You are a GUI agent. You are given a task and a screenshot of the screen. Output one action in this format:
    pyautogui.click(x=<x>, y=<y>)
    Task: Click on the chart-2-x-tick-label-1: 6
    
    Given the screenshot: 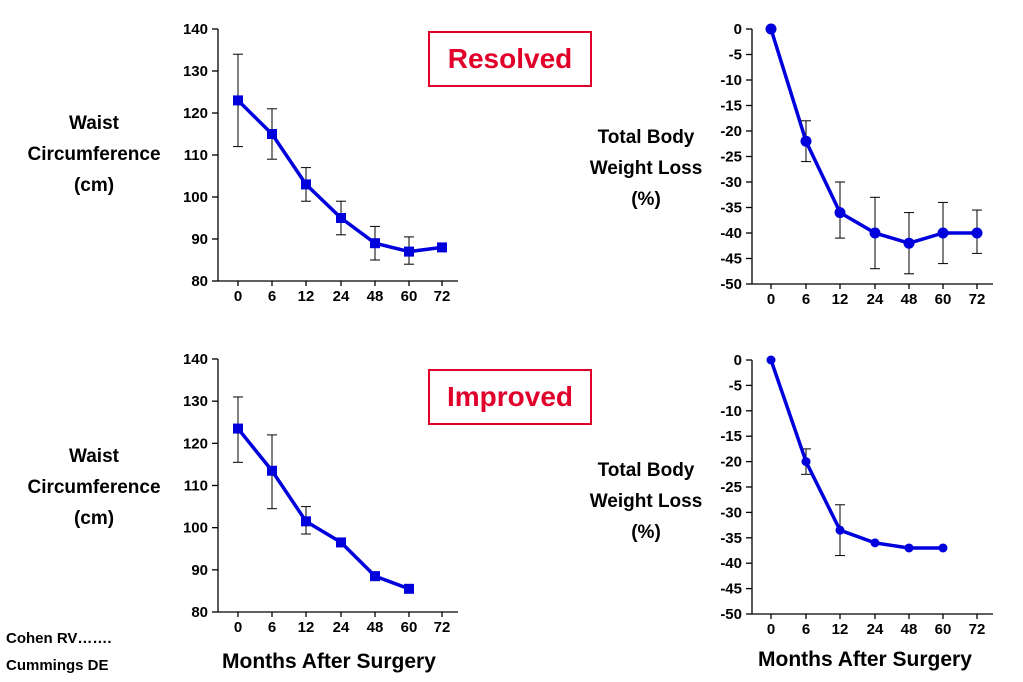 What is the action you would take?
    pyautogui.click(x=806, y=299)
    